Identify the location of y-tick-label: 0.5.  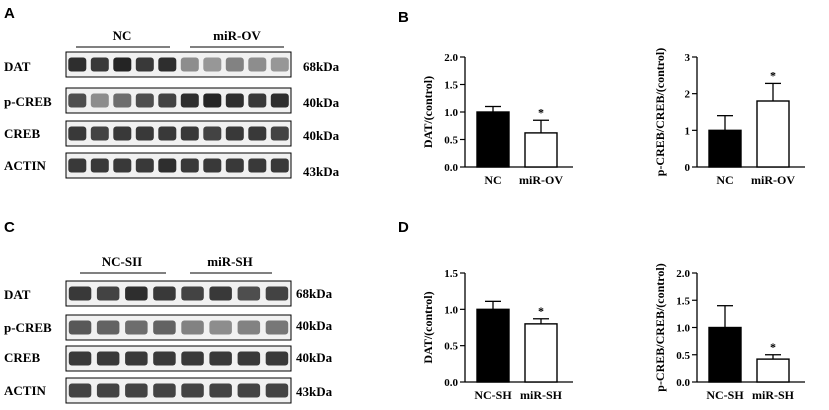
(683, 356).